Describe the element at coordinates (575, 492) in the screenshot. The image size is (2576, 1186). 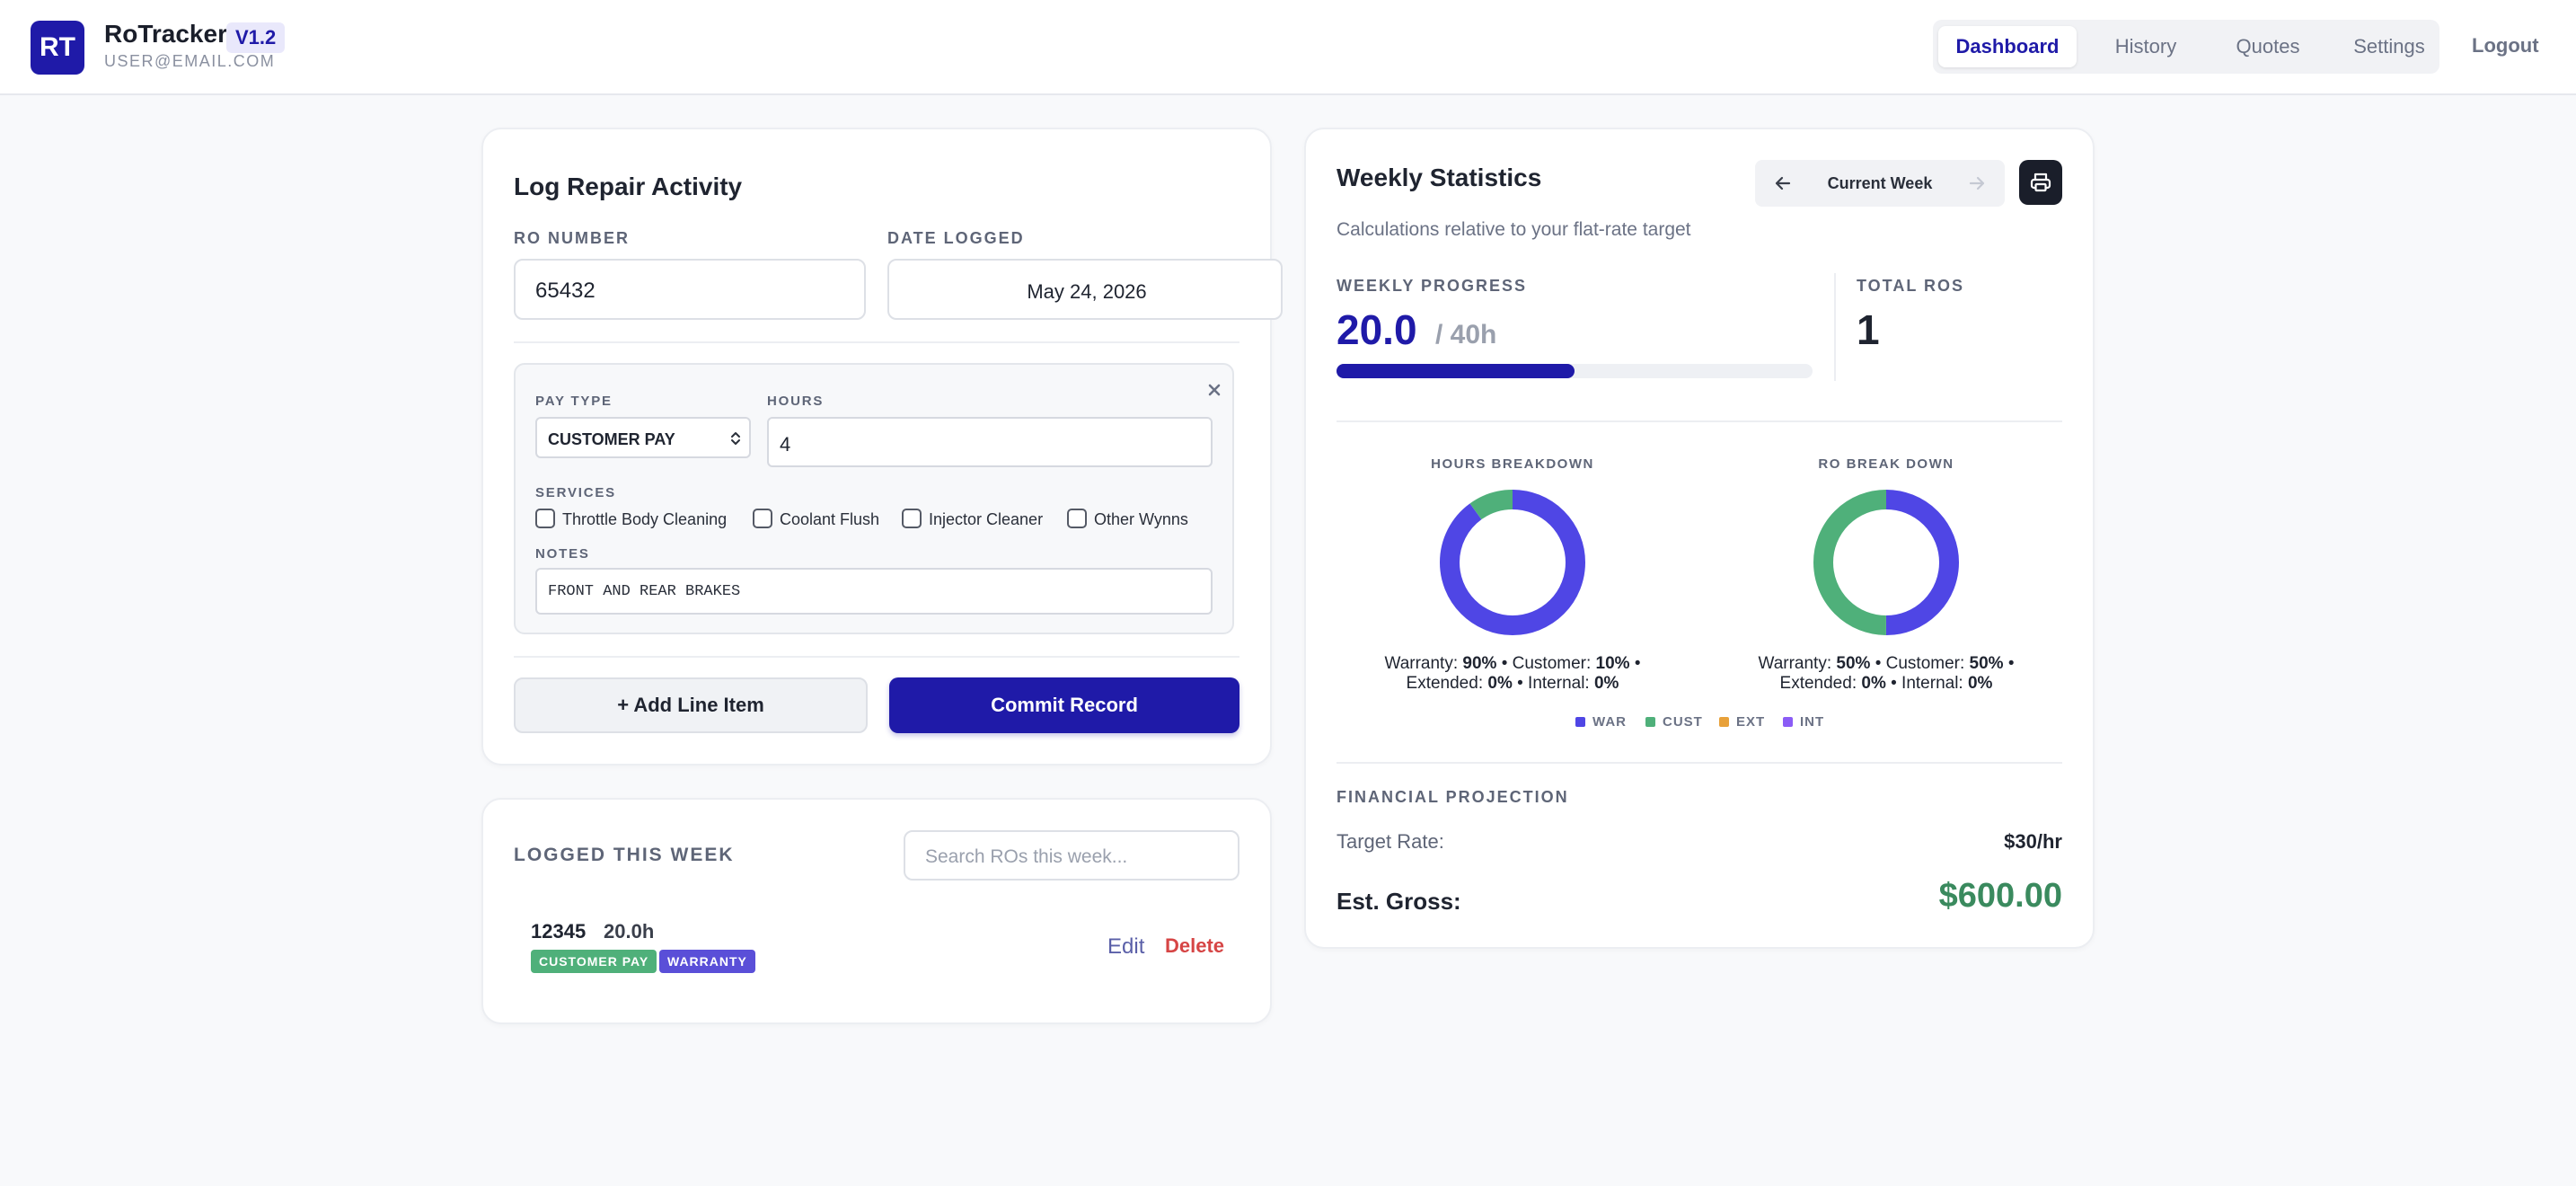
I see `services-label: SERVICES` at that location.